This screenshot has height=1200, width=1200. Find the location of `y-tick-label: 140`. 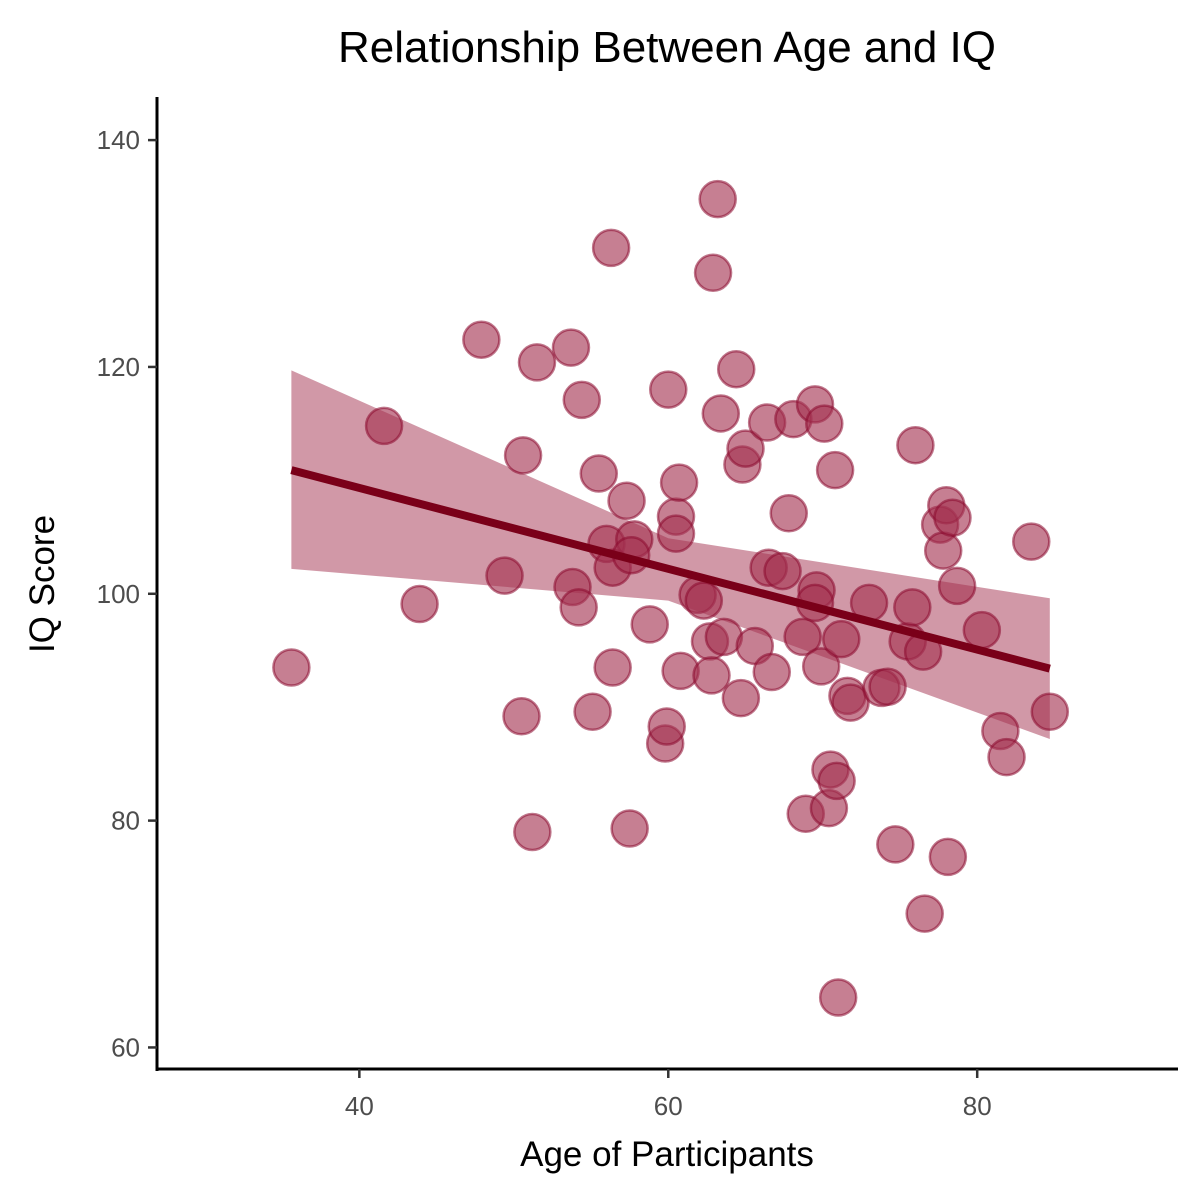

y-tick-label: 140 is located at coordinates (118, 140).